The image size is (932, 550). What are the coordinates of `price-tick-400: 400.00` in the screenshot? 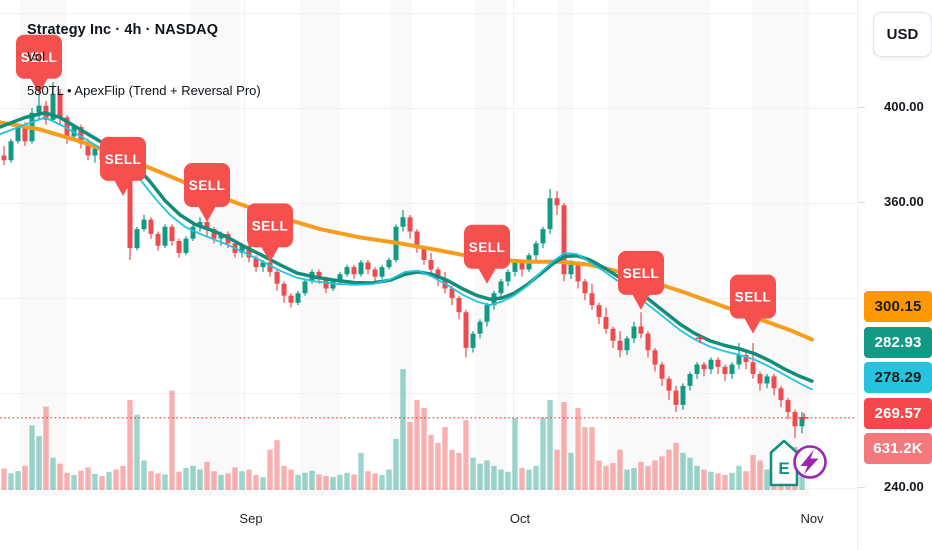 It's located at (904, 106).